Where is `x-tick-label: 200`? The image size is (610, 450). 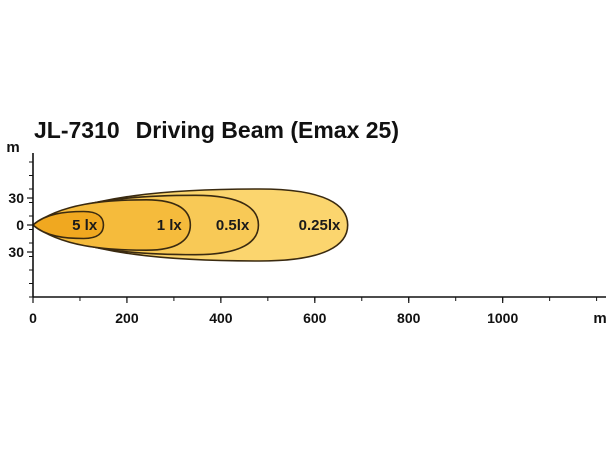 x-tick-label: 200 is located at coordinates (127, 318).